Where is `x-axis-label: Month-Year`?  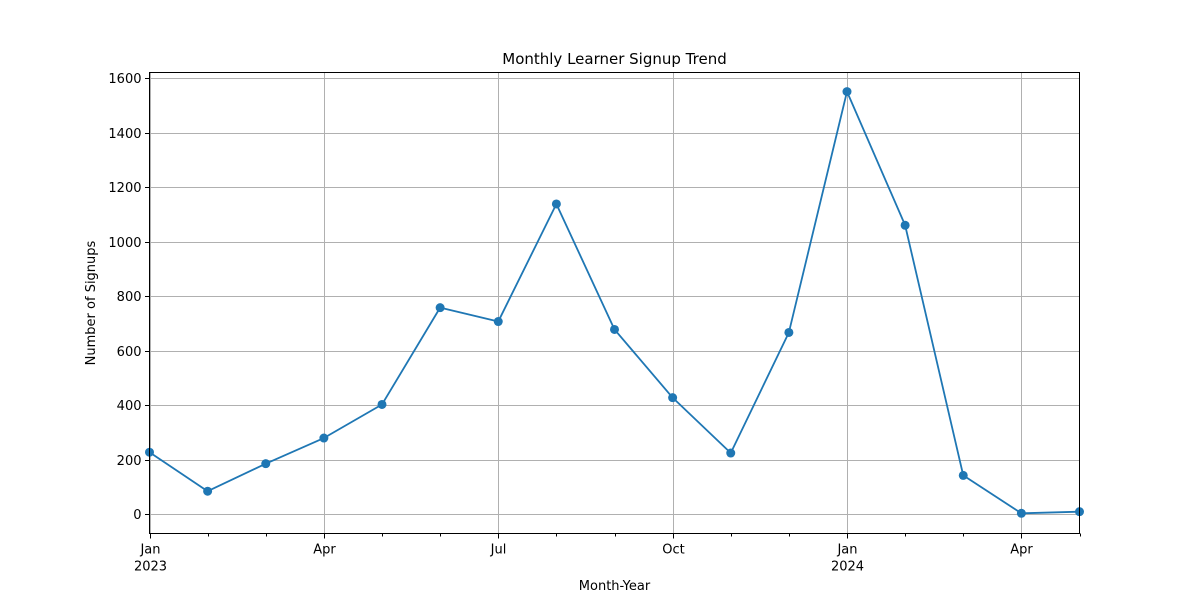 x-axis-label: Month-Year is located at coordinates (615, 586).